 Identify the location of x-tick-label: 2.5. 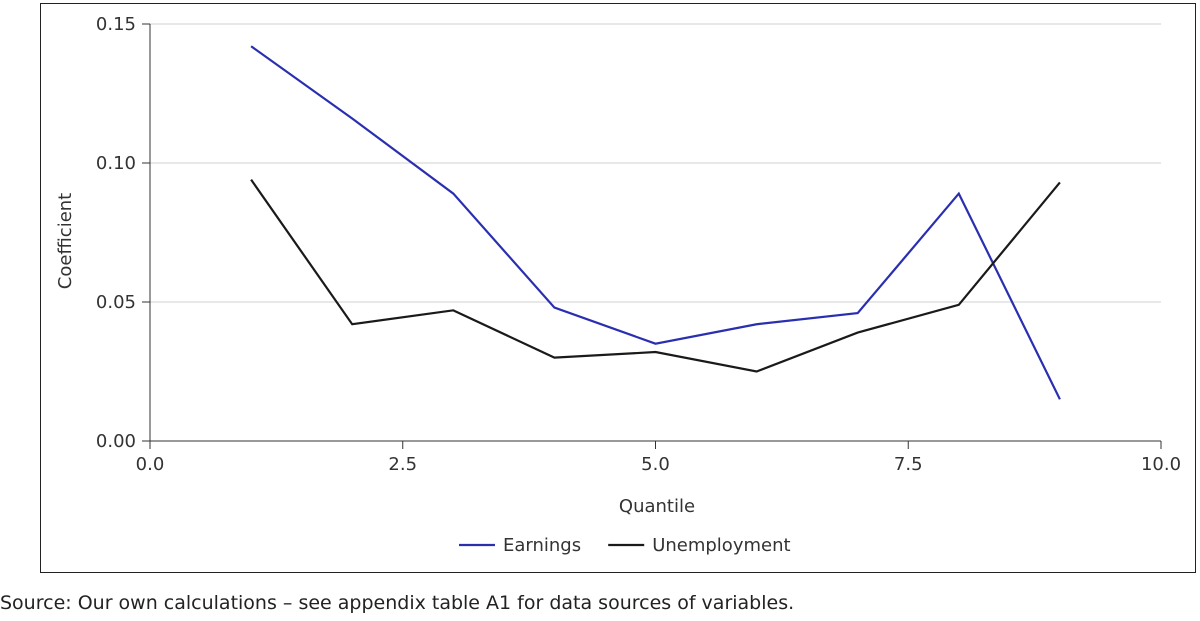
(402, 464).